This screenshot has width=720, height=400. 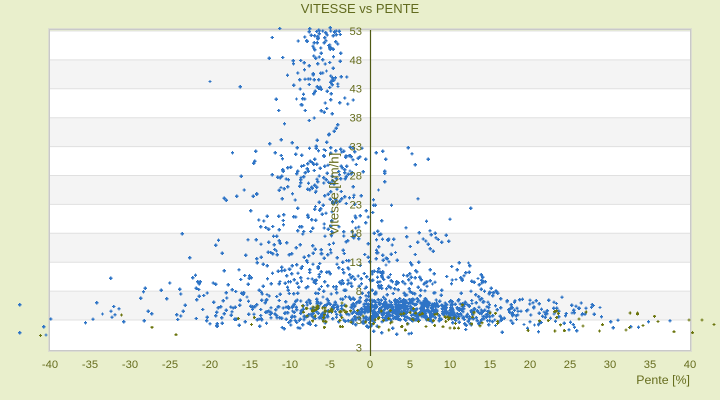 I want to click on svg-text: 0, so click(x=370, y=365).